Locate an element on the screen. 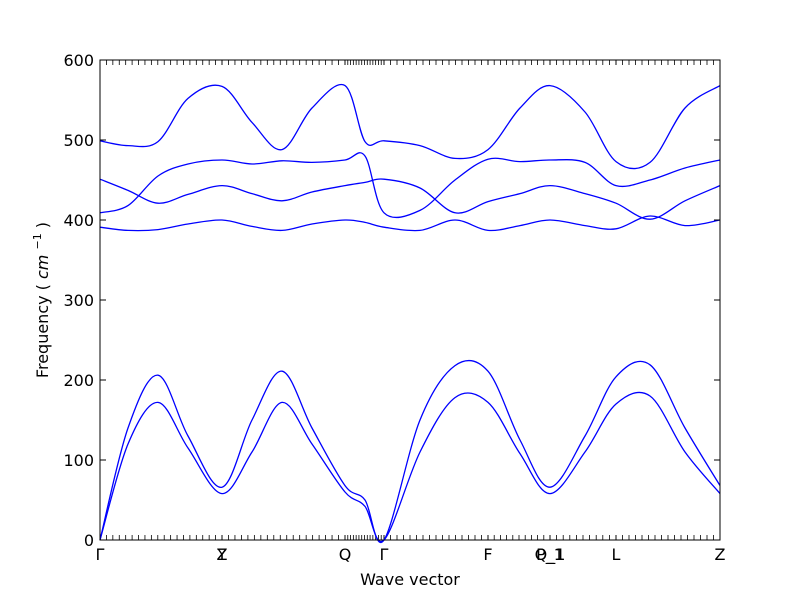  x-tick-label-6: P_1 is located at coordinates (550, 555).